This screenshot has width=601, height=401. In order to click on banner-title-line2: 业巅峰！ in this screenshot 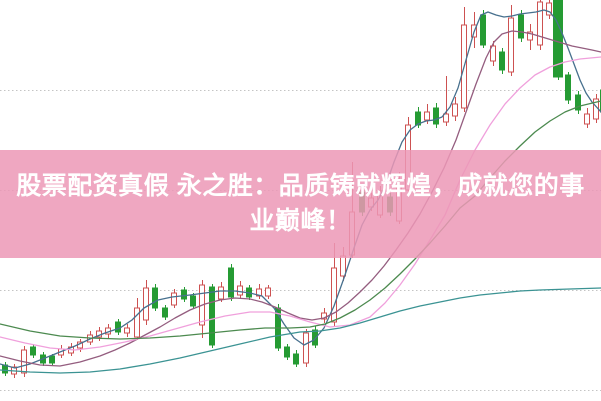, I will do `click(300, 221)`.